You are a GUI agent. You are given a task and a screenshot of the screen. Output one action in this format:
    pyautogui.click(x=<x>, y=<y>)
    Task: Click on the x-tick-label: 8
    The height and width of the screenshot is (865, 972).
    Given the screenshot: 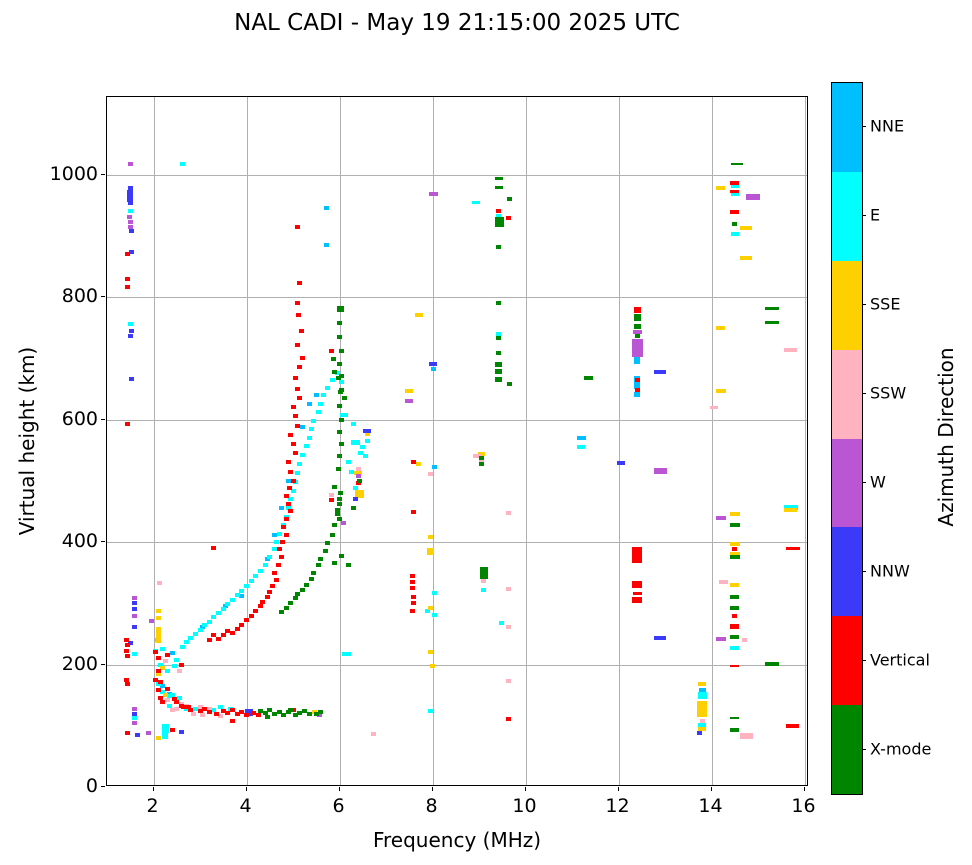 What is the action you would take?
    pyautogui.click(x=431, y=806)
    